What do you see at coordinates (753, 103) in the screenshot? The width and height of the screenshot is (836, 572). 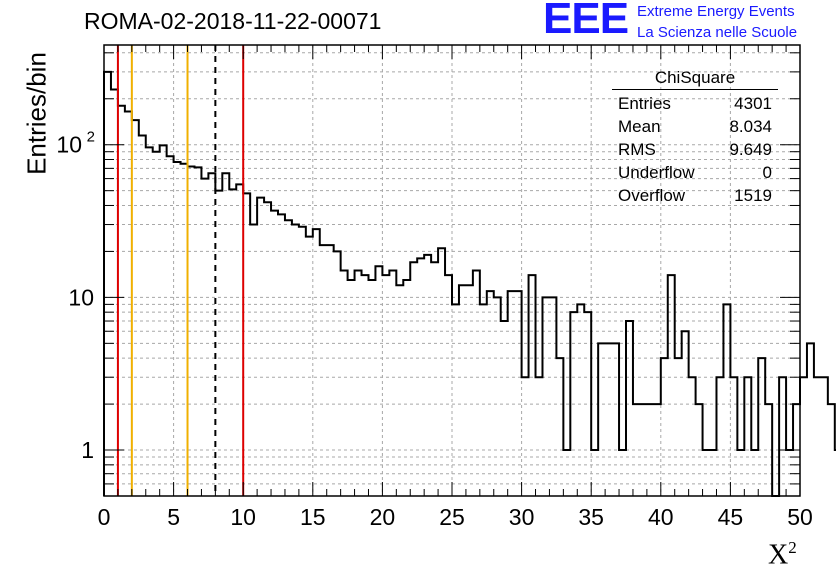 I see `stats-value: 4301` at bounding box center [753, 103].